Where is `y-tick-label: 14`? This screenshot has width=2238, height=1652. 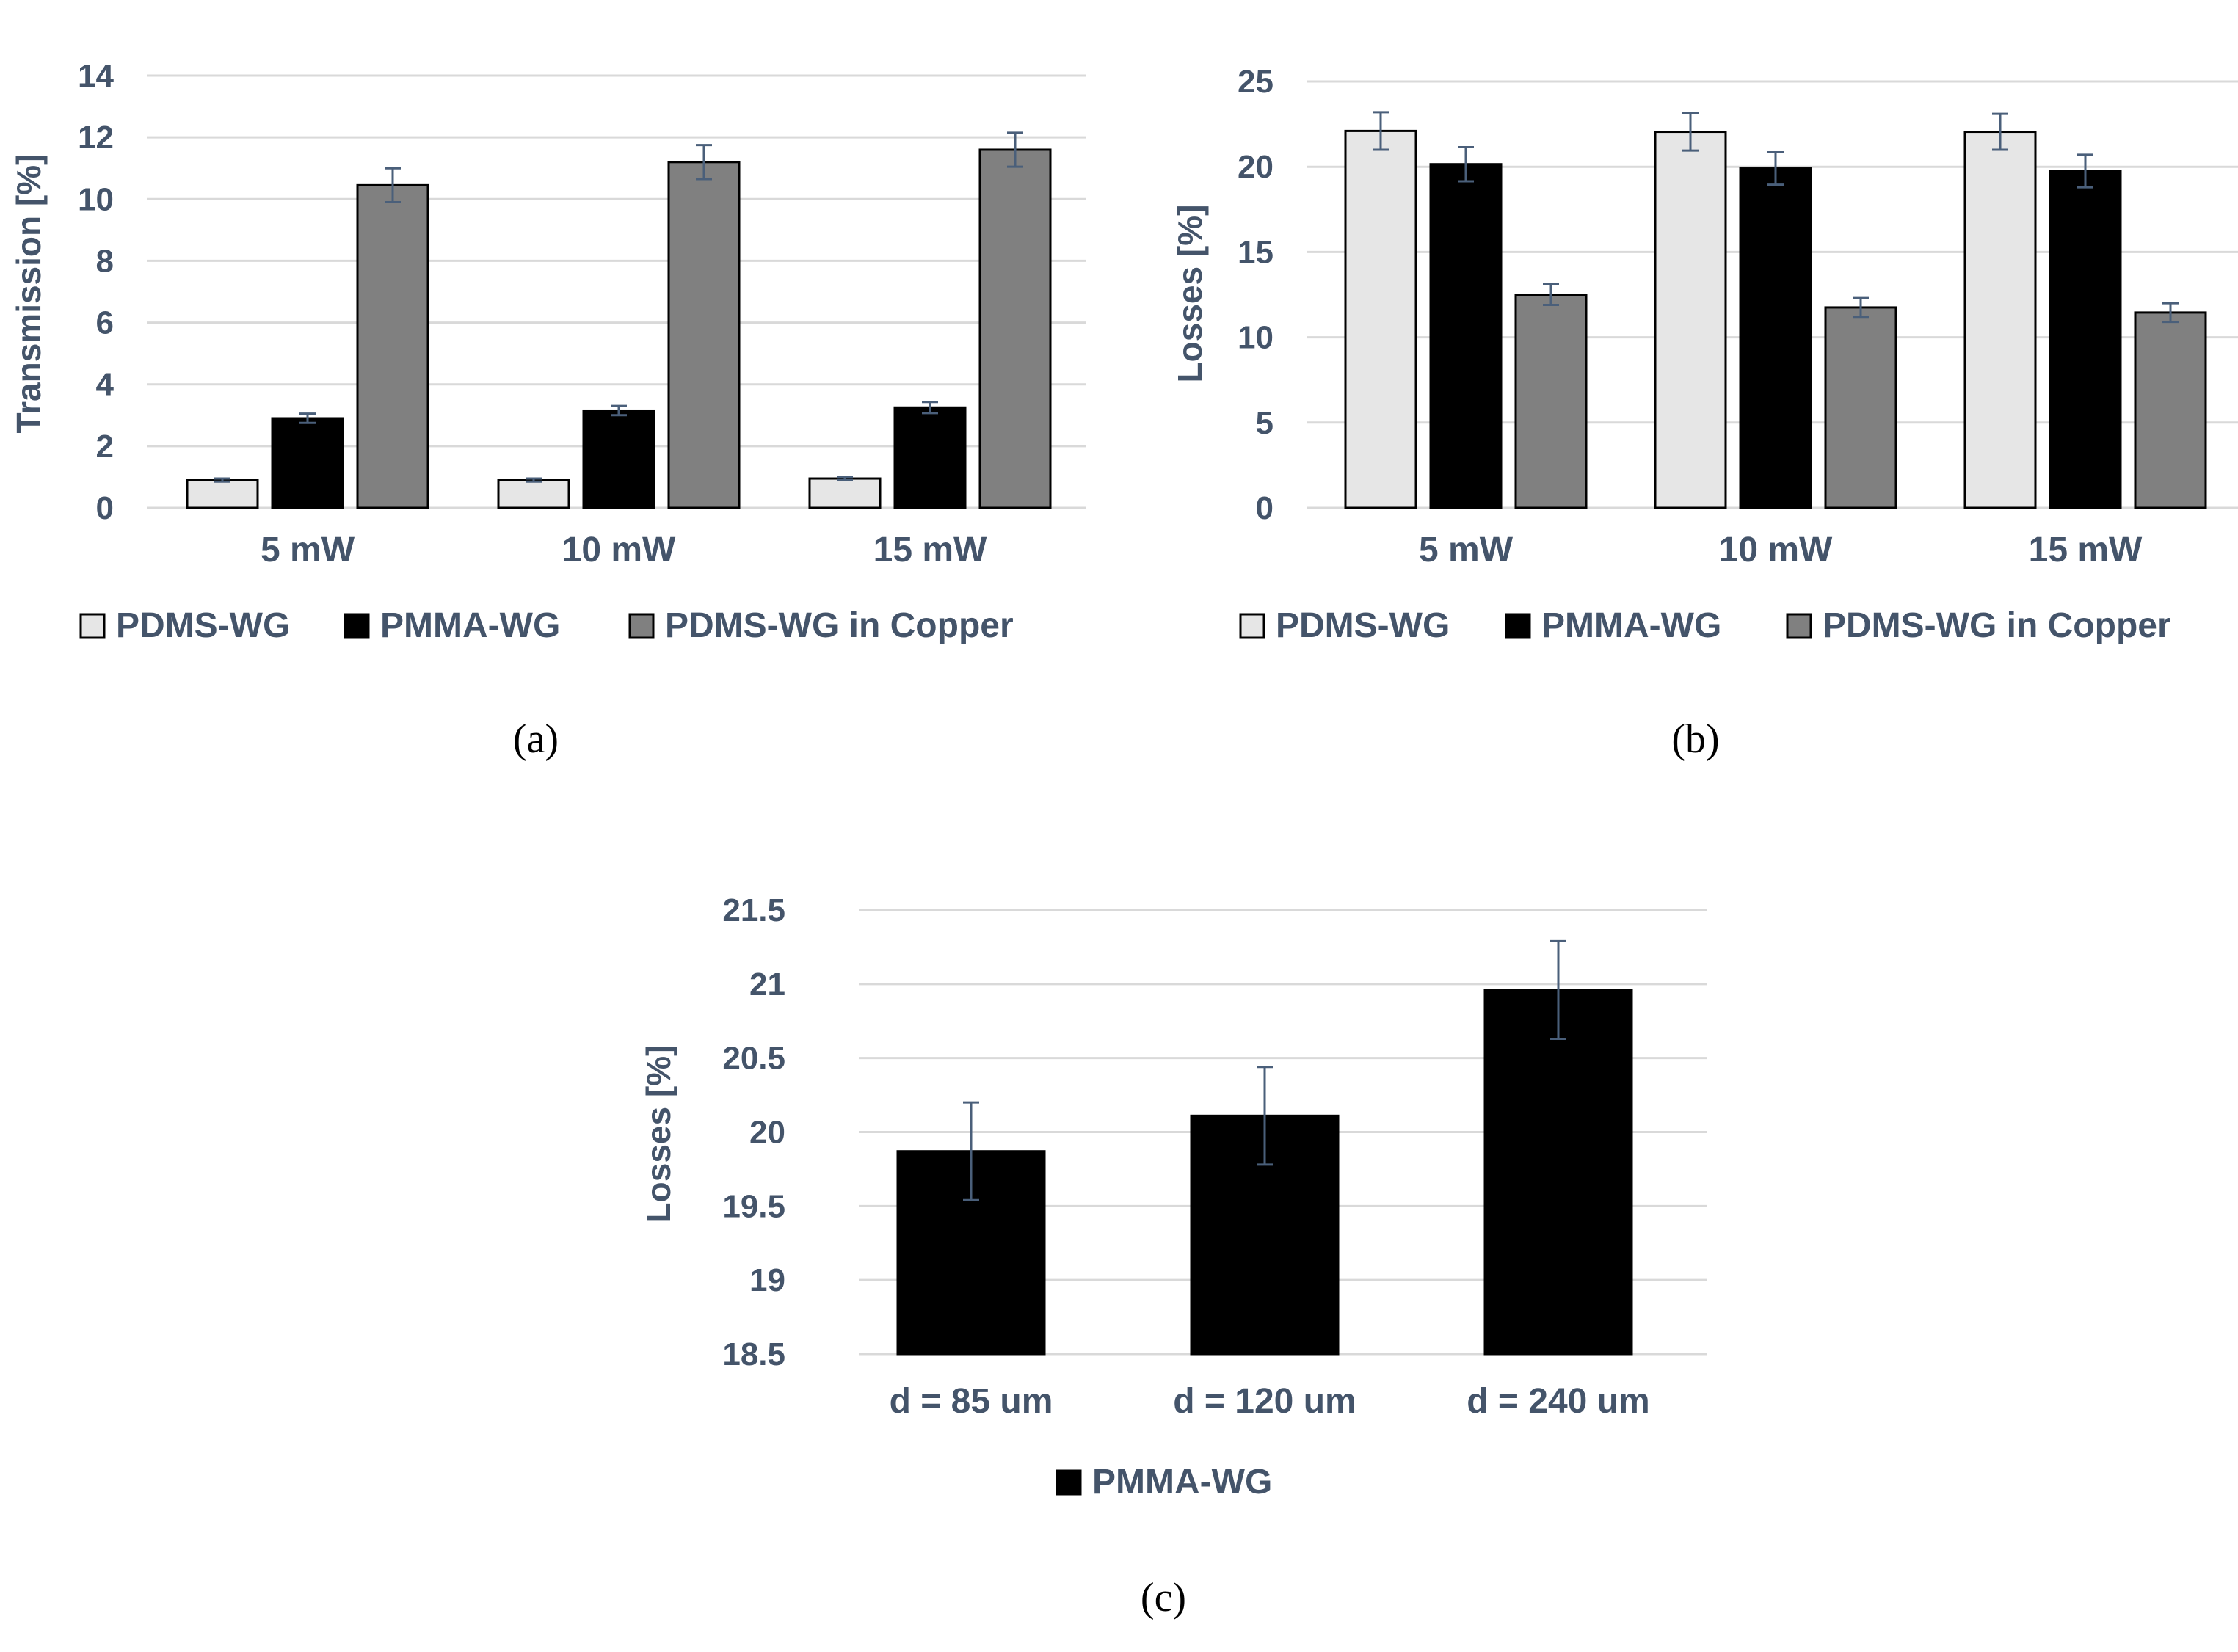
y-tick-label: 14 is located at coordinates (96, 76).